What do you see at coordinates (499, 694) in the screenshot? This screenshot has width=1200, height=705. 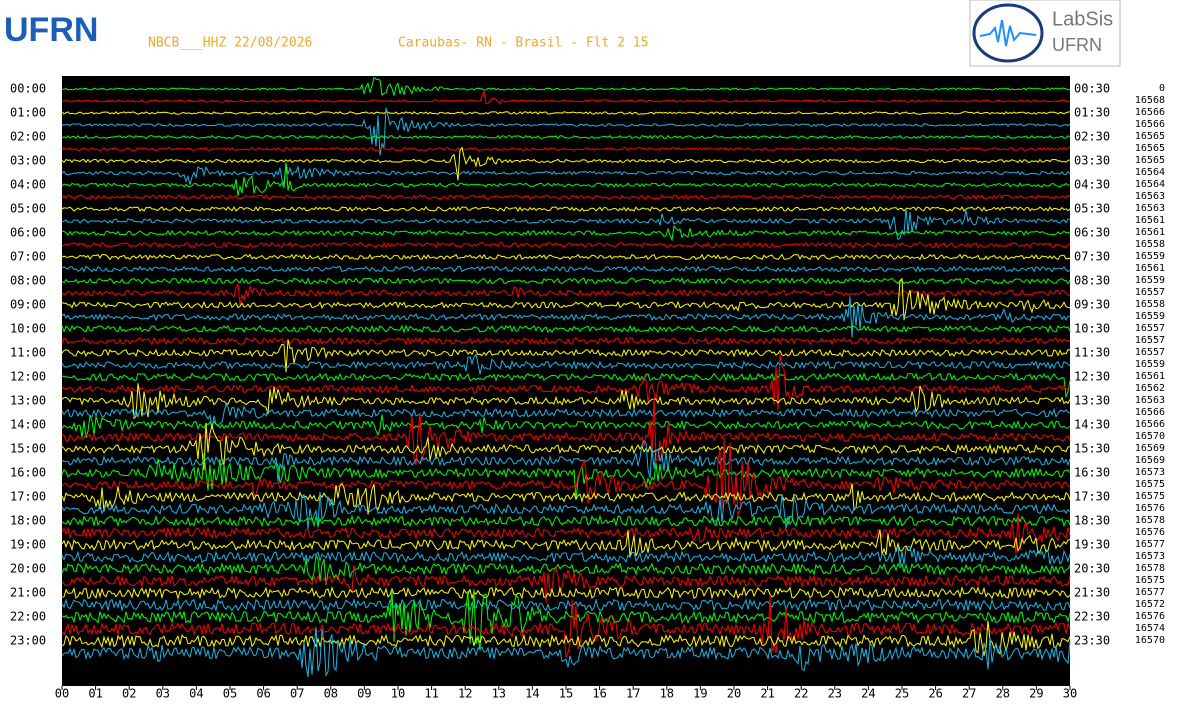 I see `x-tick-label: 13` at bounding box center [499, 694].